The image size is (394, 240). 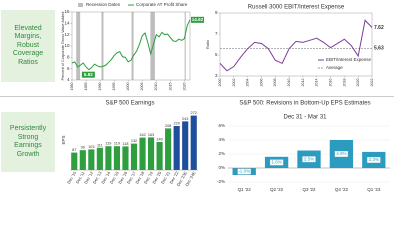 I want to click on y-tick-label: 4, so click(x=68, y=79).